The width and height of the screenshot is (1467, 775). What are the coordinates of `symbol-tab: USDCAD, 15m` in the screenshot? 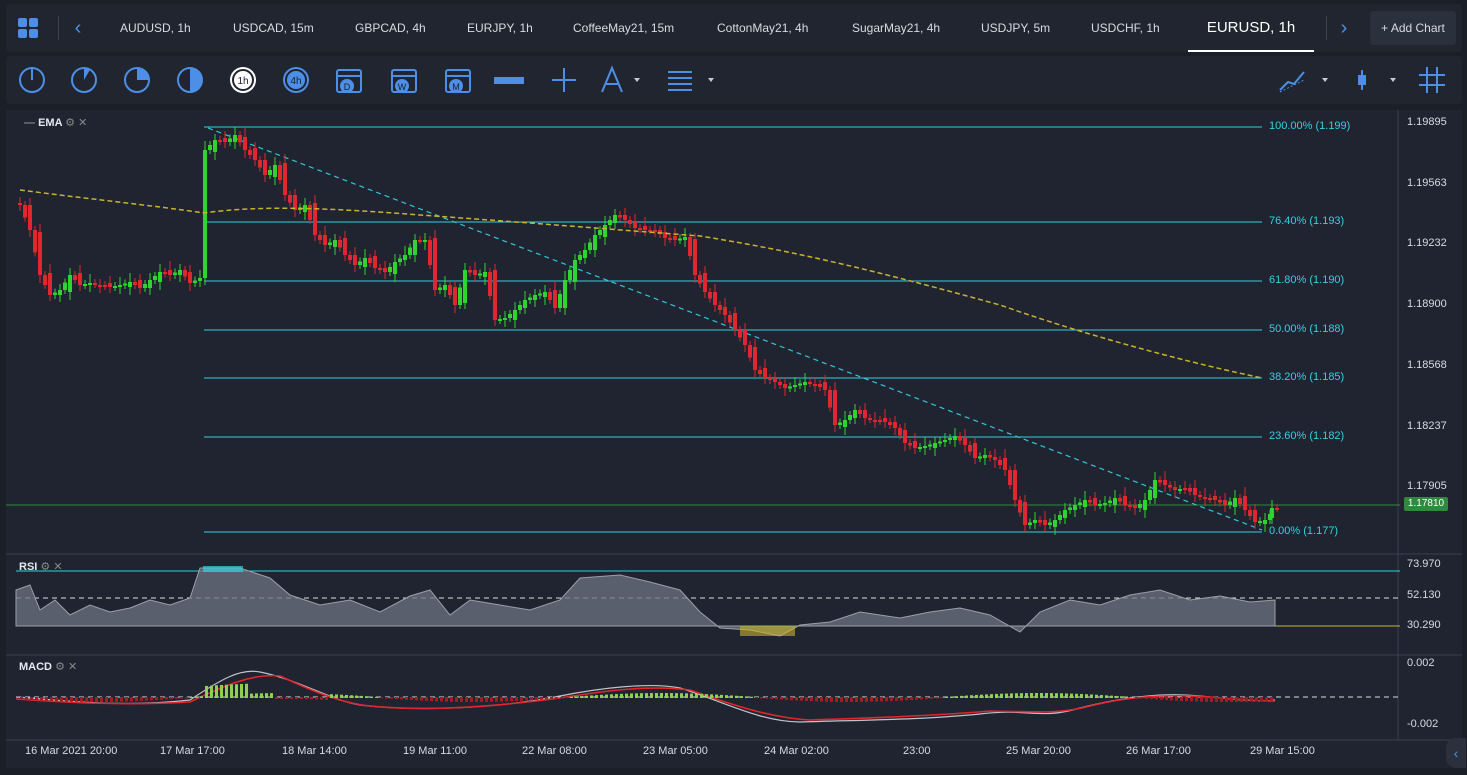 It's located at (273, 28).